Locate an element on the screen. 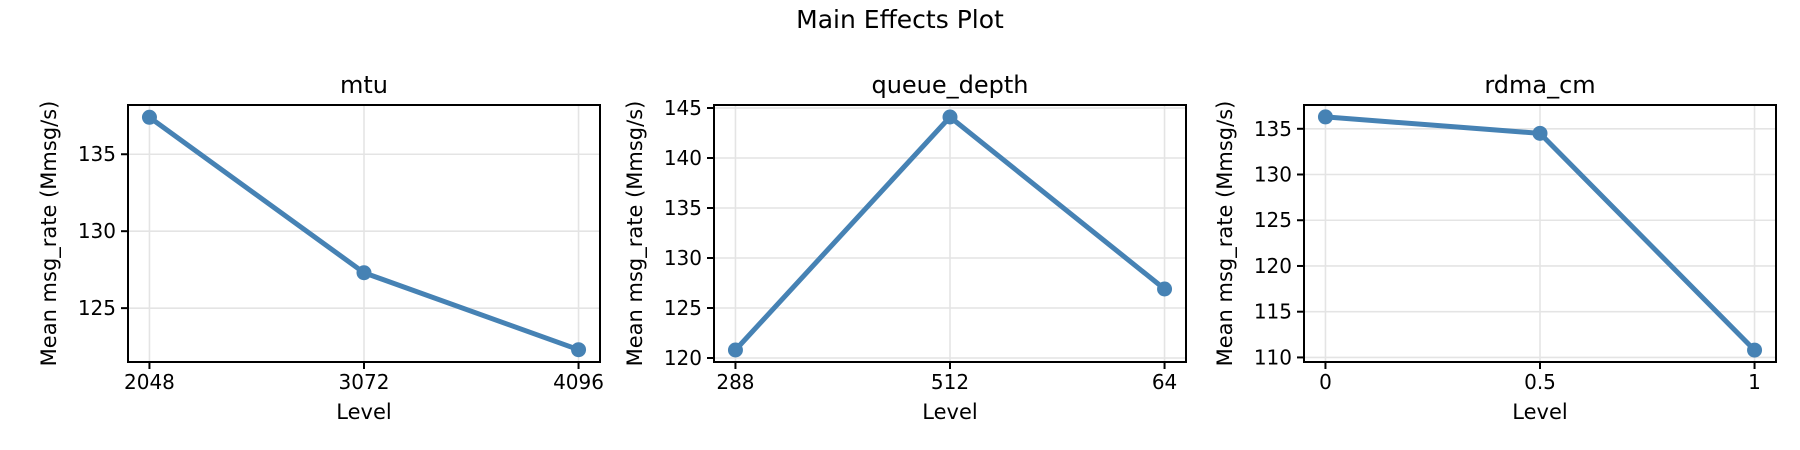 Image resolution: width=1800 pixels, height=450 pixels. x-tick-label: 512 is located at coordinates (950, 382).